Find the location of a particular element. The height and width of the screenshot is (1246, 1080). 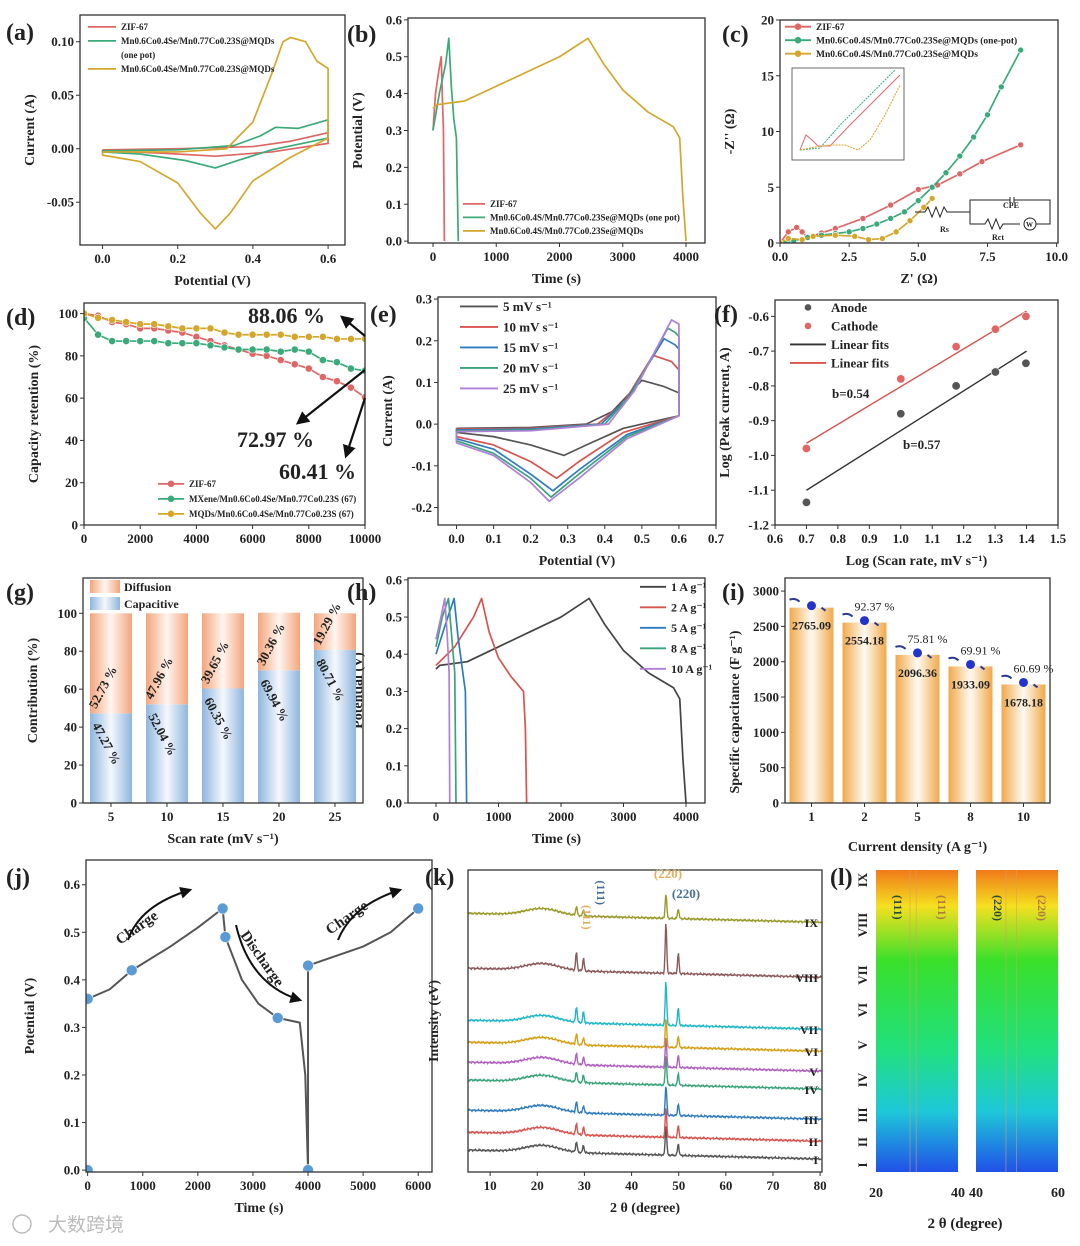

slope-annotation: b=0.57 is located at coordinates (922, 444).